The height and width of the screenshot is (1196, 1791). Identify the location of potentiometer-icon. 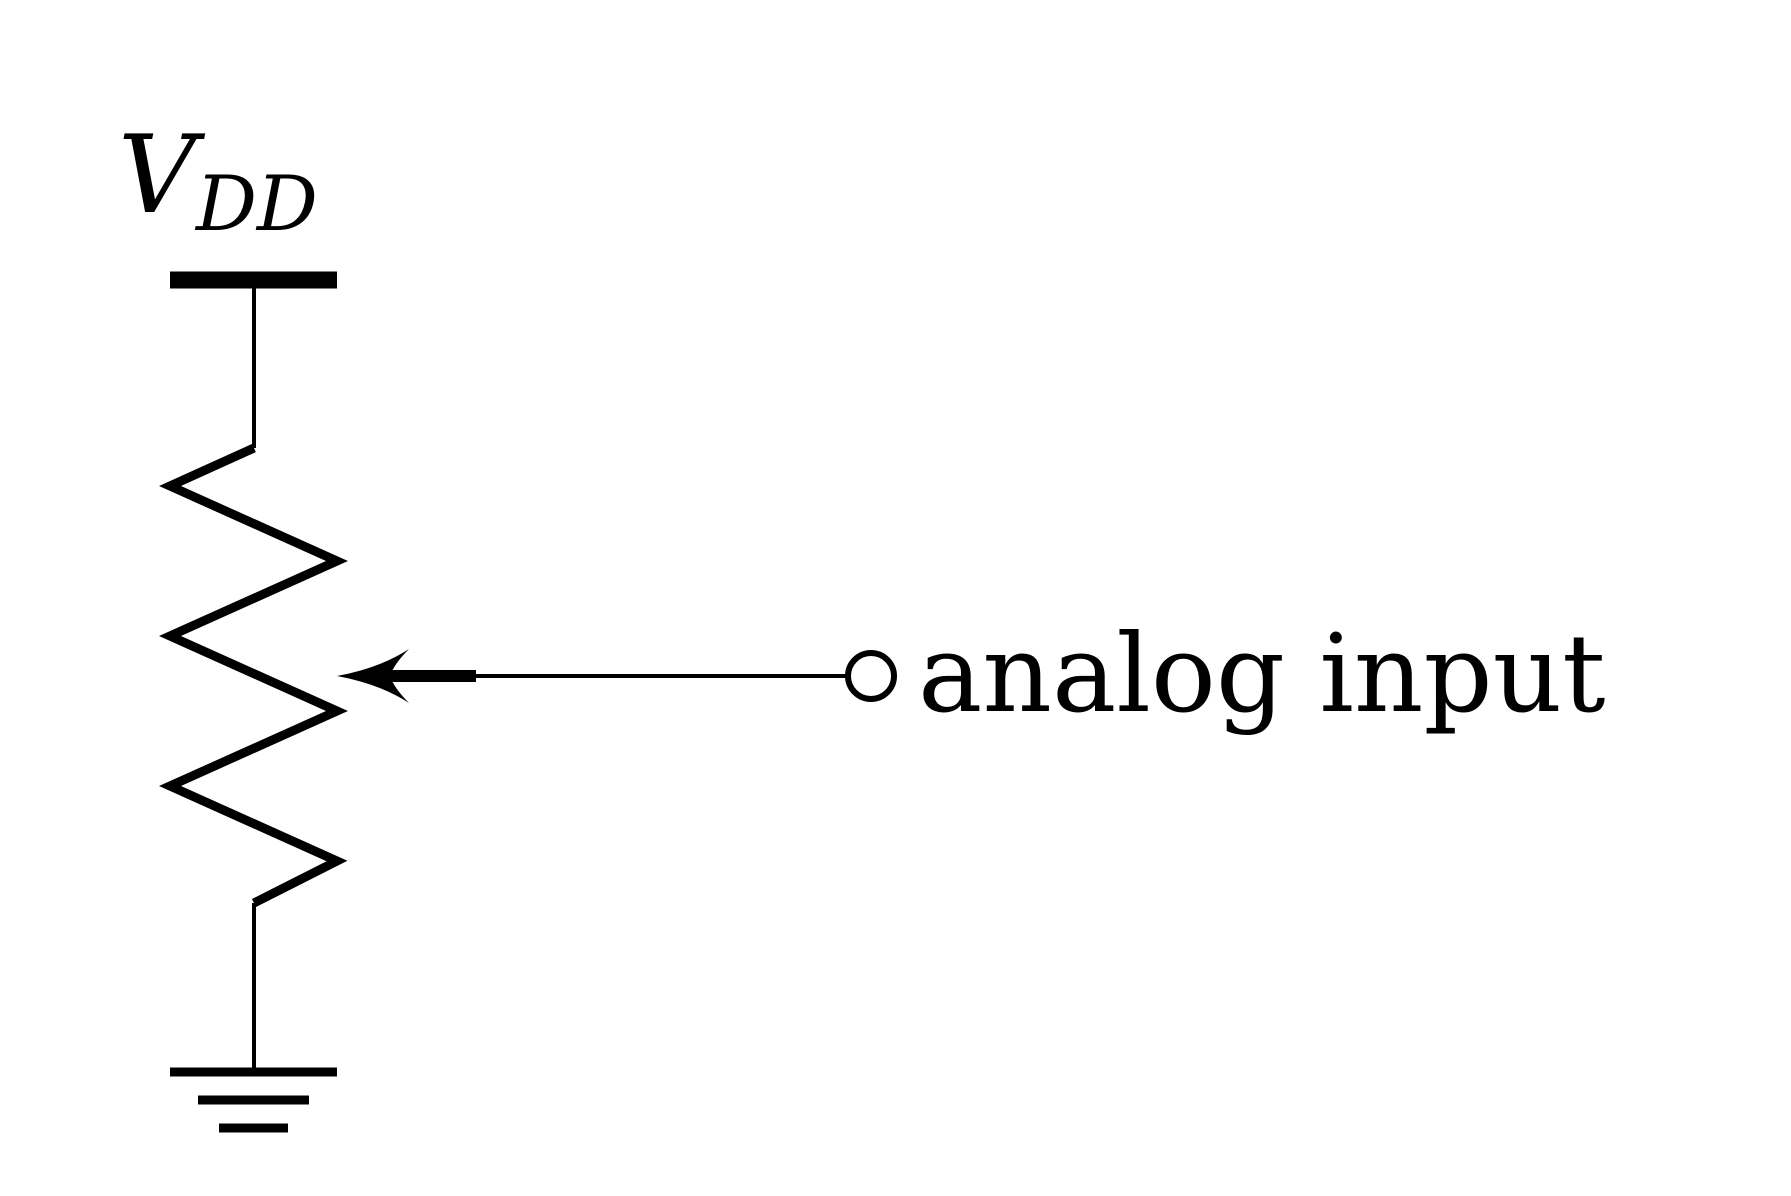
(253, 675).